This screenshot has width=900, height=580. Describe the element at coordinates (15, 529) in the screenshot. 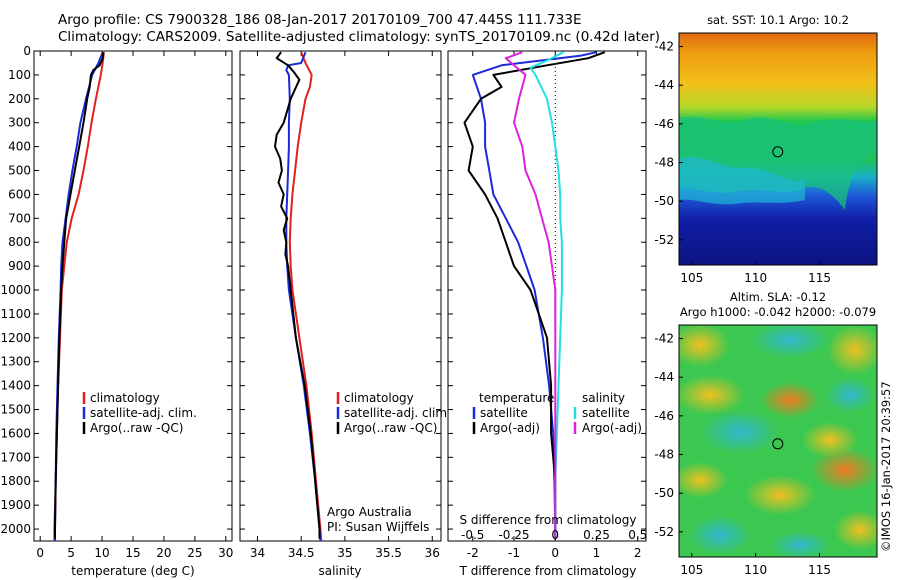

I see `y-tick-label: 2000` at that location.